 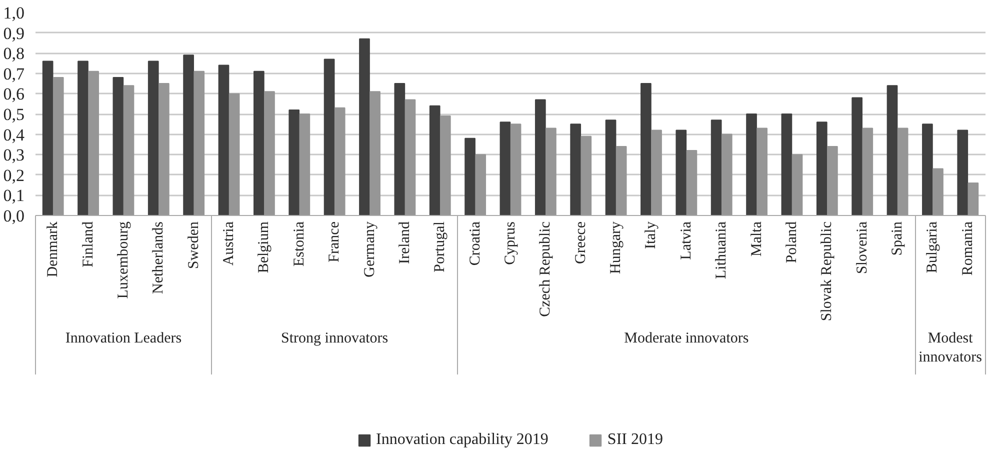 I want to click on x-tick-label: Belgium, so click(x=264, y=247).